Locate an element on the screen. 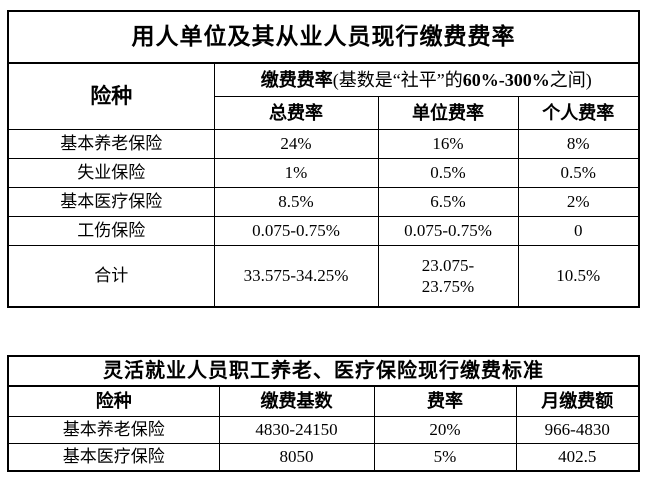 Image resolution: width=645 pixels, height=486 pixels. table1-subheader-row: 总费率 单位费率 个人费率 is located at coordinates (324, 113).